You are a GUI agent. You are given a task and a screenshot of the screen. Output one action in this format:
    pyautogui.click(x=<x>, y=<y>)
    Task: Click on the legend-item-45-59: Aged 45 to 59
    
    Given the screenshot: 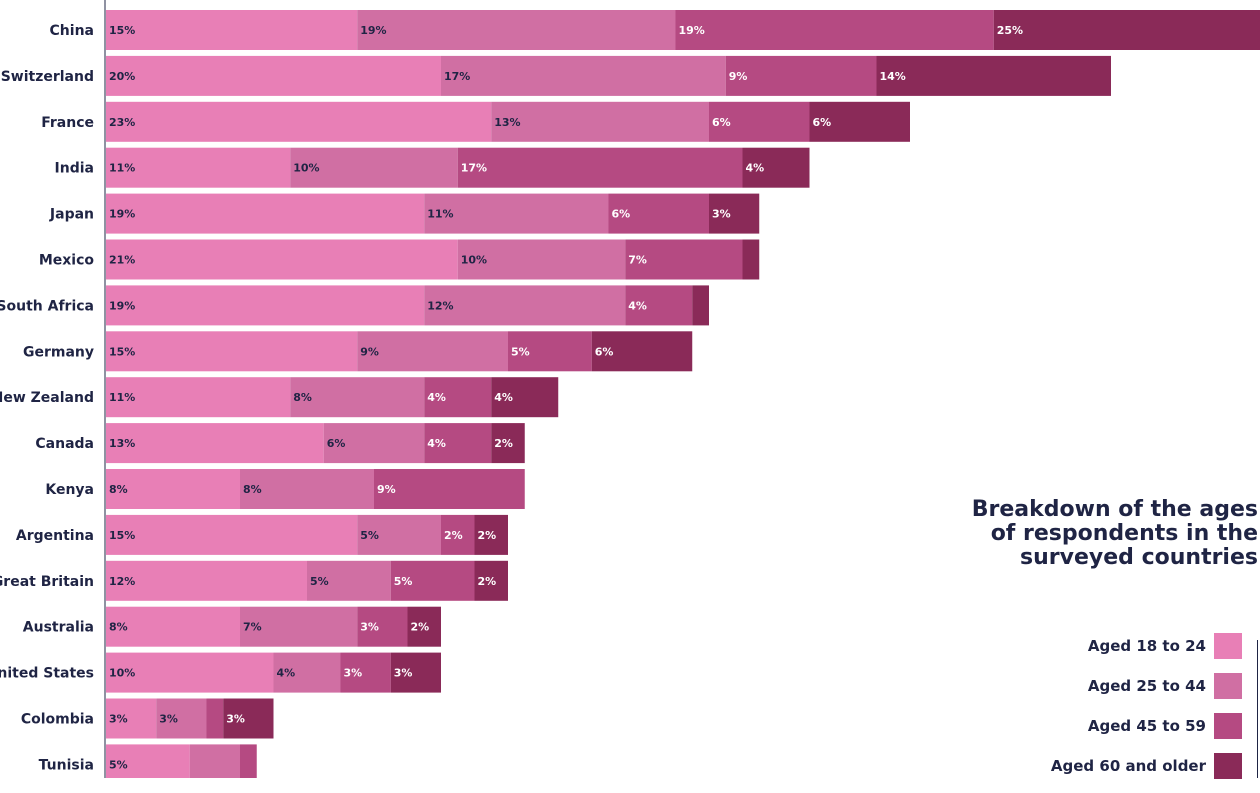 What is the action you would take?
    pyautogui.click(x=1146, y=726)
    